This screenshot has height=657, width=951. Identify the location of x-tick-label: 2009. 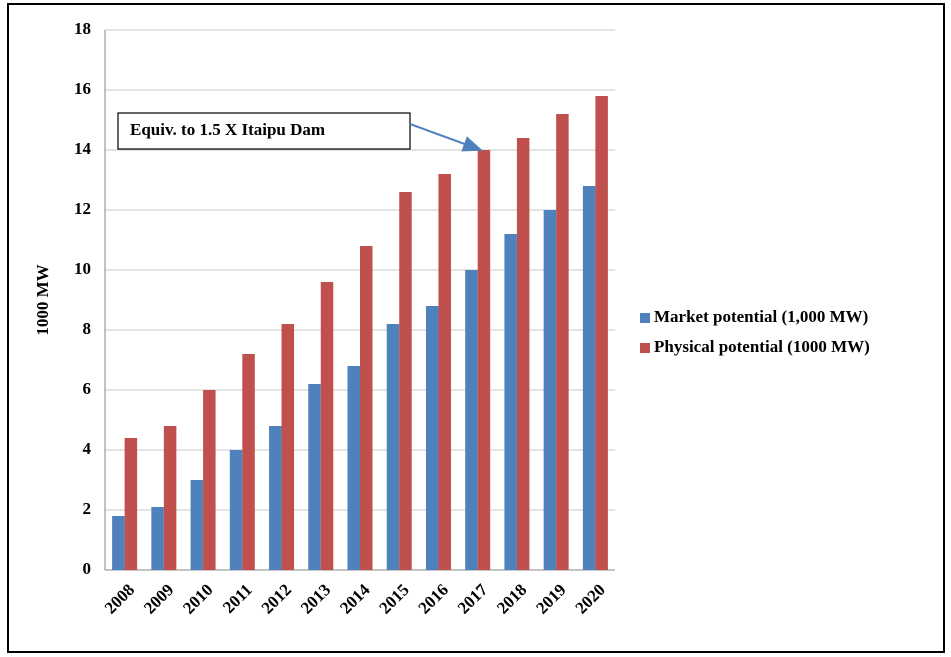
(158, 598).